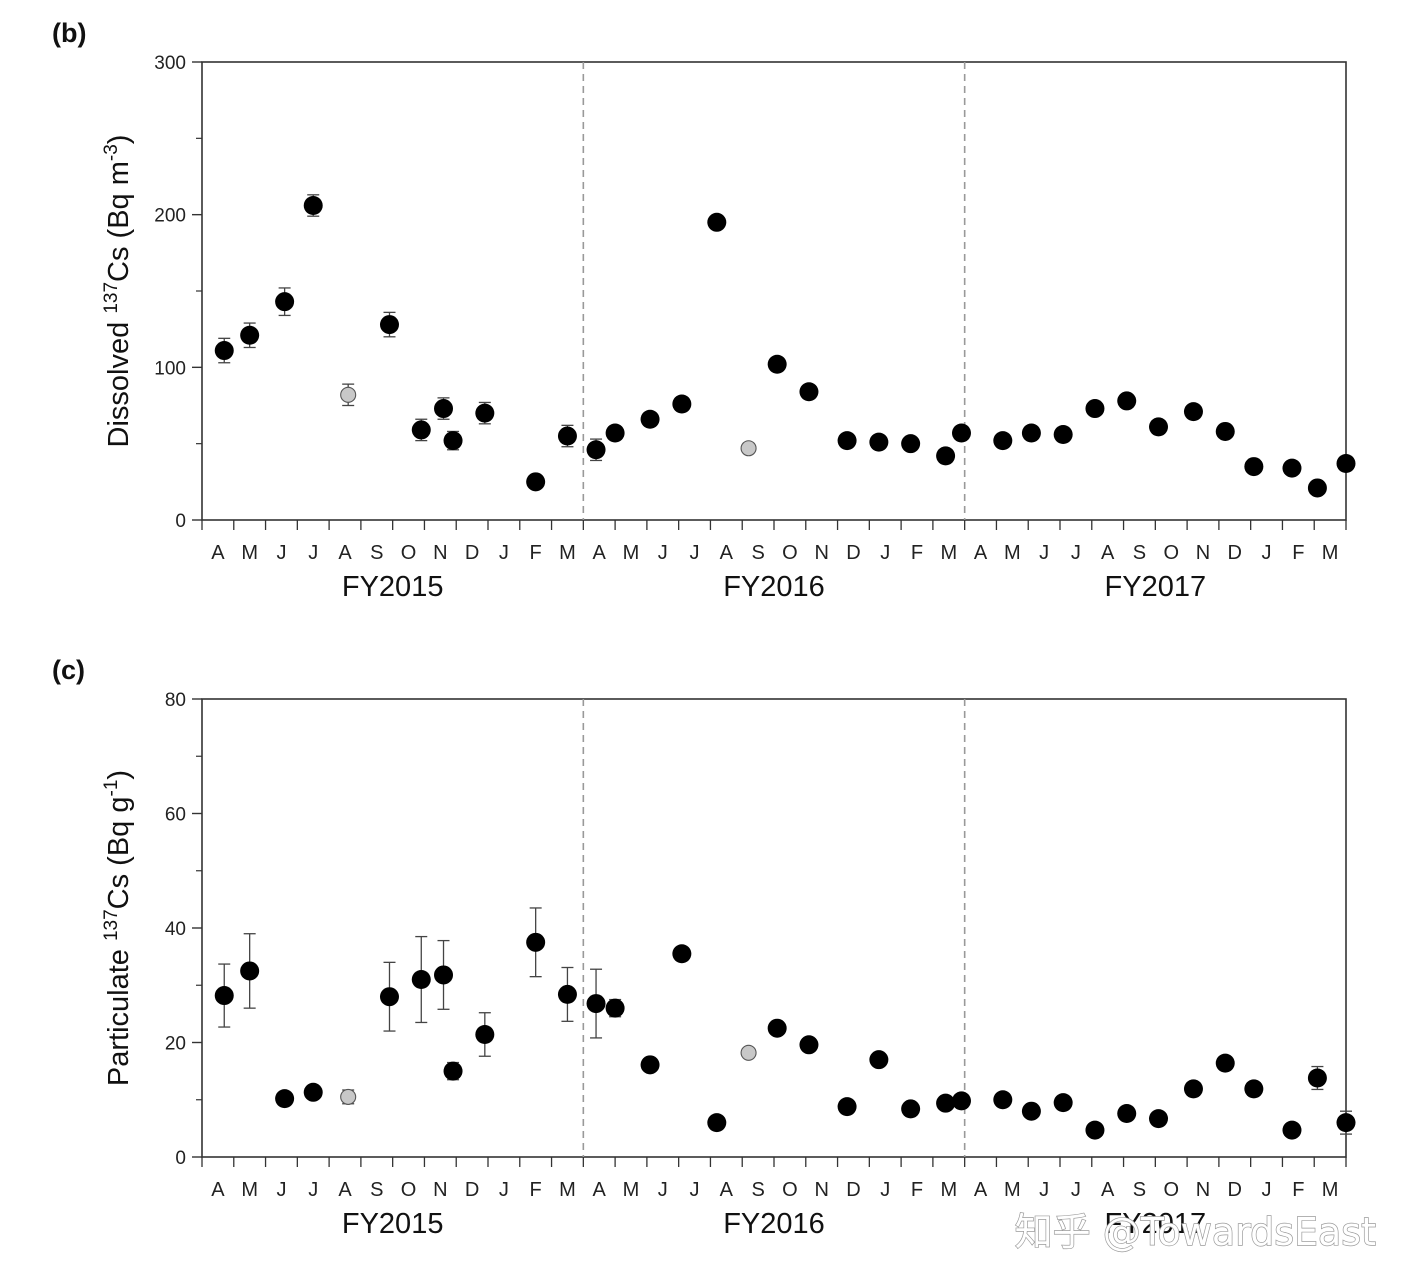 The image size is (1411, 1287). I want to click on fiscal-year-label: FY2017, so click(1156, 587).